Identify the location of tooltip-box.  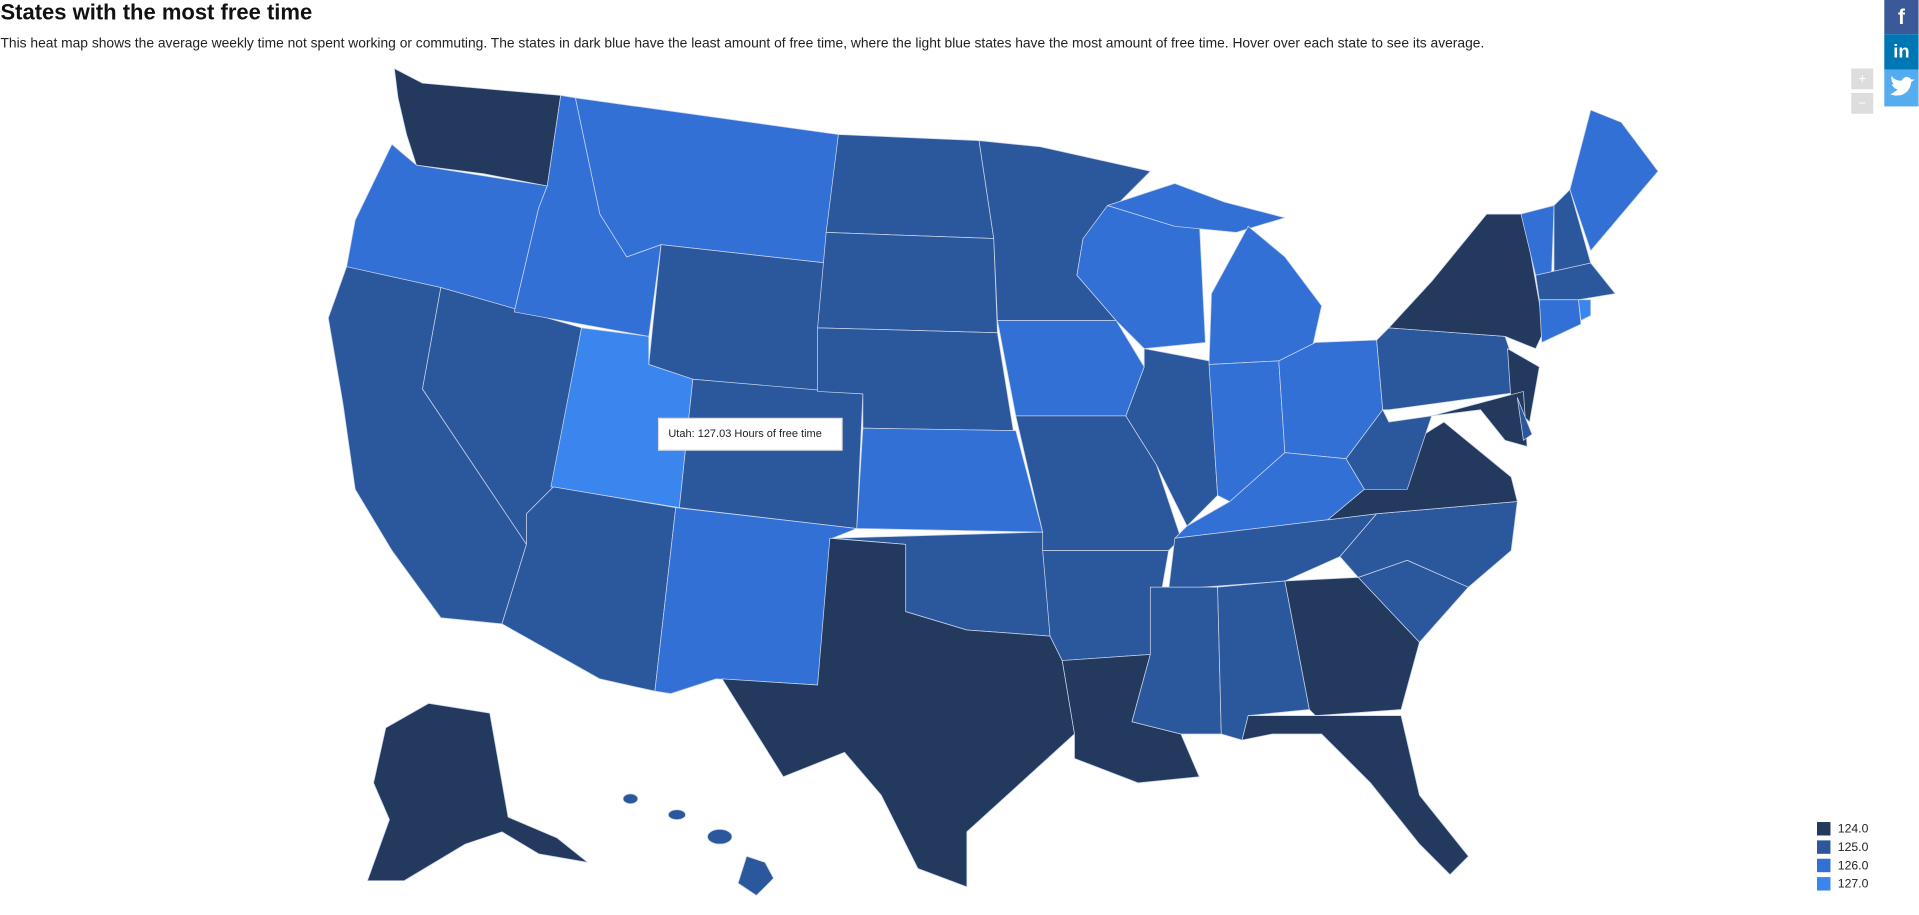
(750, 434).